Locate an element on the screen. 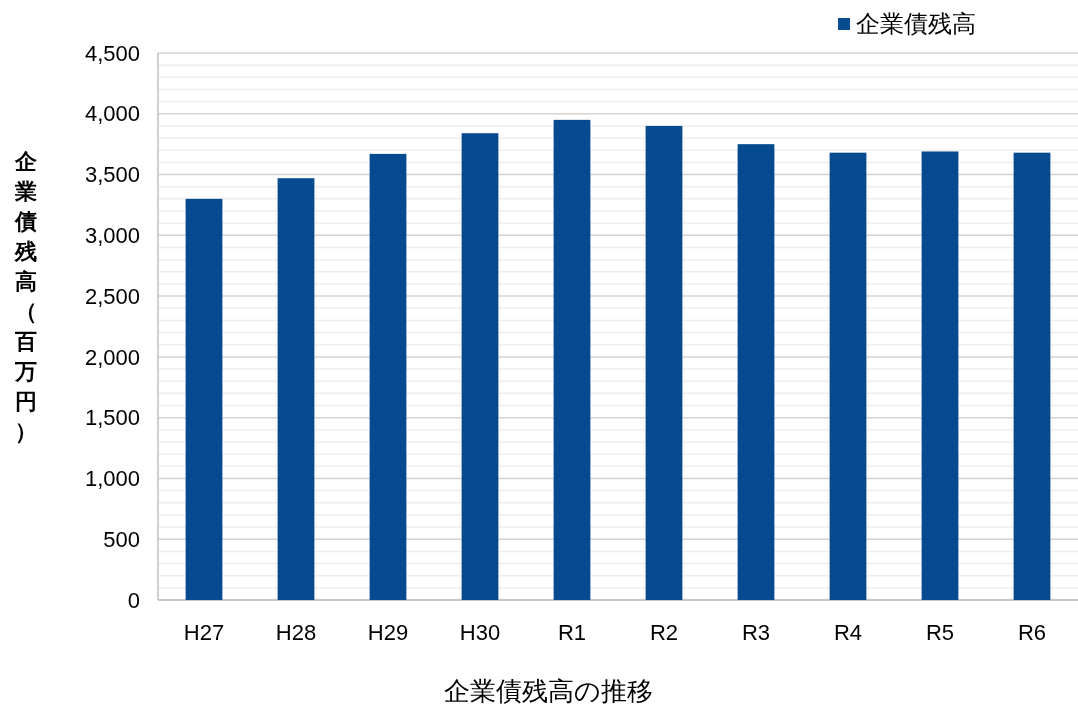  y-tick-label: 0 is located at coordinates (133, 600).